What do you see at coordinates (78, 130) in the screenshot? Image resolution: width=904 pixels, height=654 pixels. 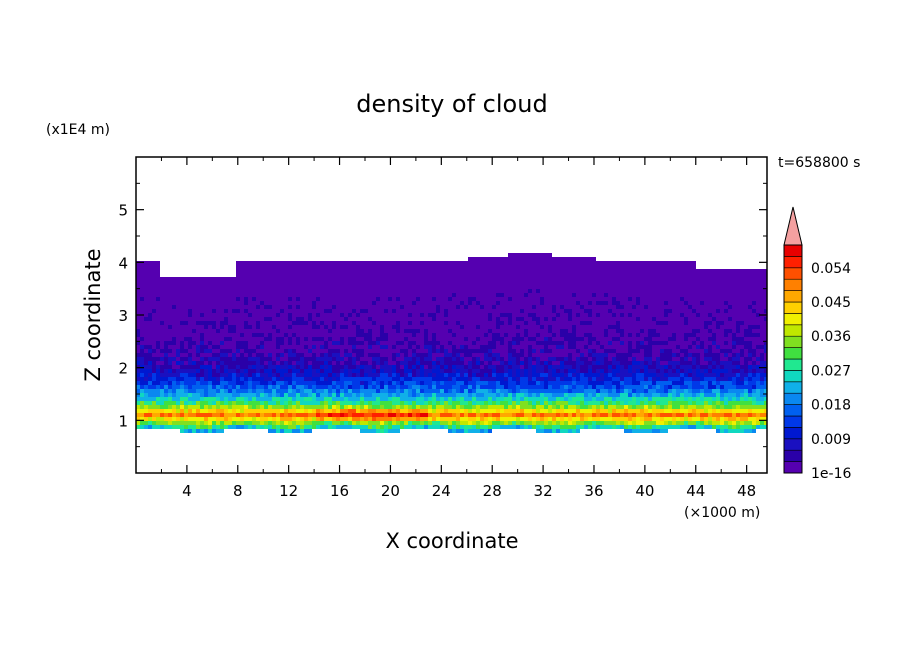 I see `y-unit-label: (x1E4 m)` at bounding box center [78, 130].